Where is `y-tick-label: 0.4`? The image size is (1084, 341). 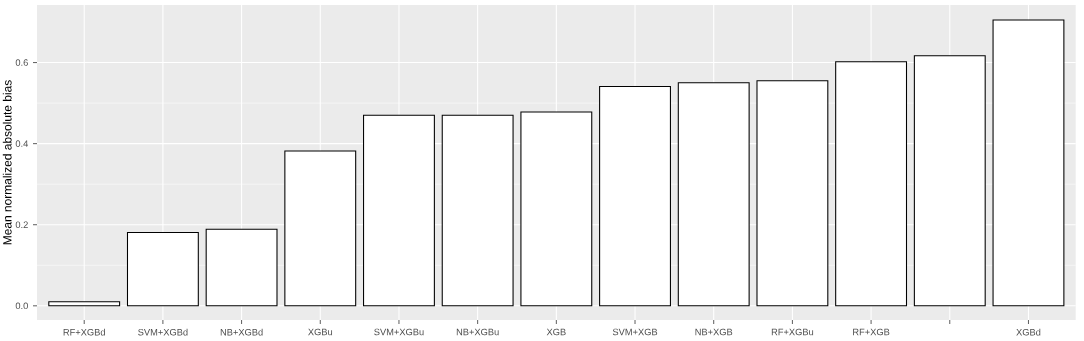
y-tick-label: 0.4 is located at coordinates (22, 143).